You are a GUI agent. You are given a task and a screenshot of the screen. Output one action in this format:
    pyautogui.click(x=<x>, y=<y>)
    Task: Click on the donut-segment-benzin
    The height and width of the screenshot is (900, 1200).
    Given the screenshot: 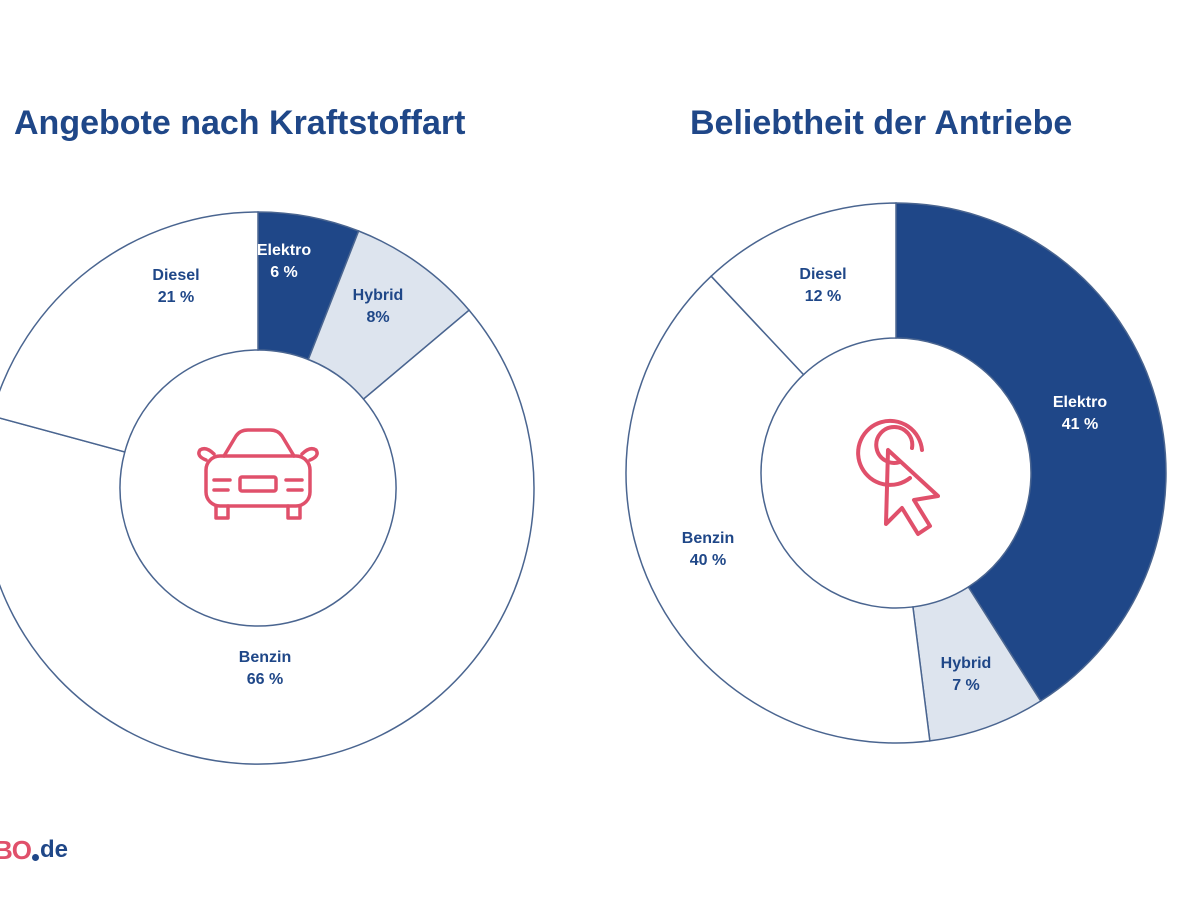 What is the action you would take?
    pyautogui.click(x=778, y=509)
    